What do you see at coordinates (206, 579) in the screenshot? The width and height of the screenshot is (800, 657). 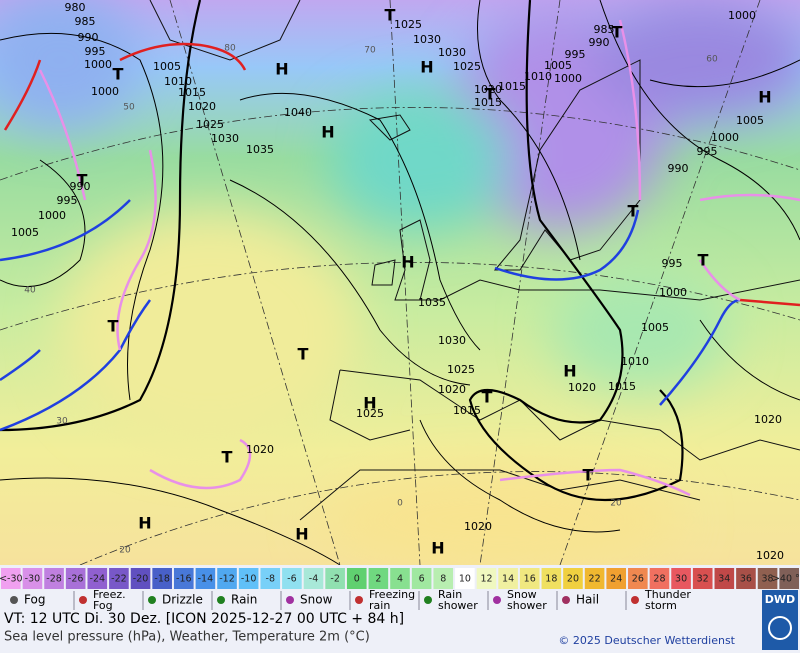 I see `scale-label: -14` at bounding box center [206, 579].